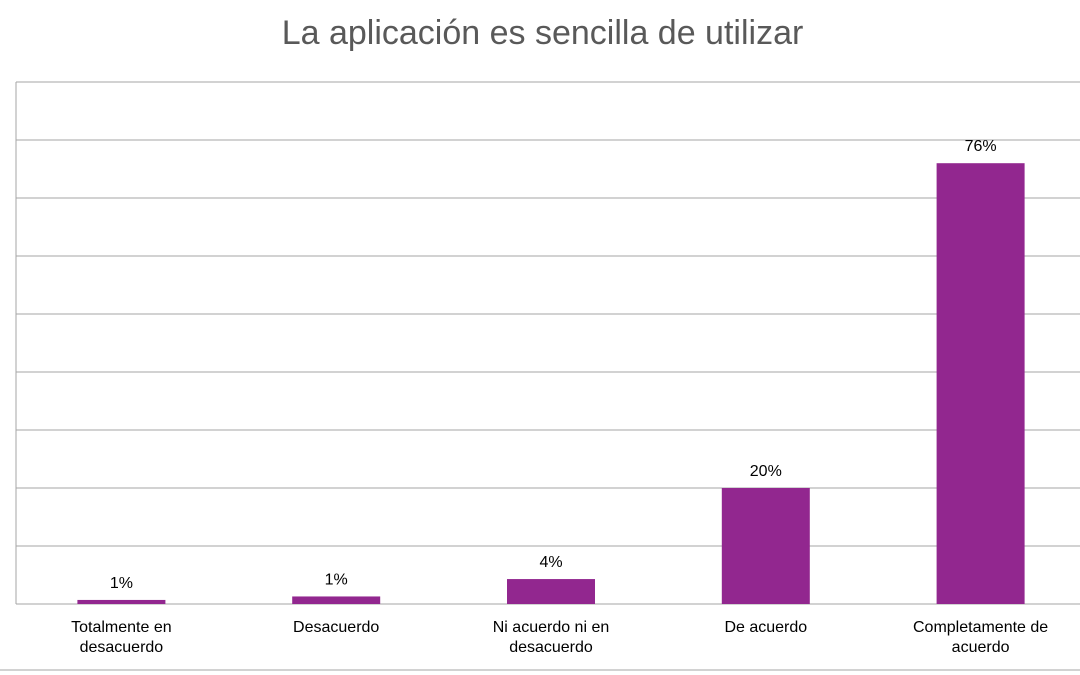  Describe the element at coordinates (542, 33) in the screenshot. I see `chart-title: La aplicación es sencilla de utilizar` at that location.